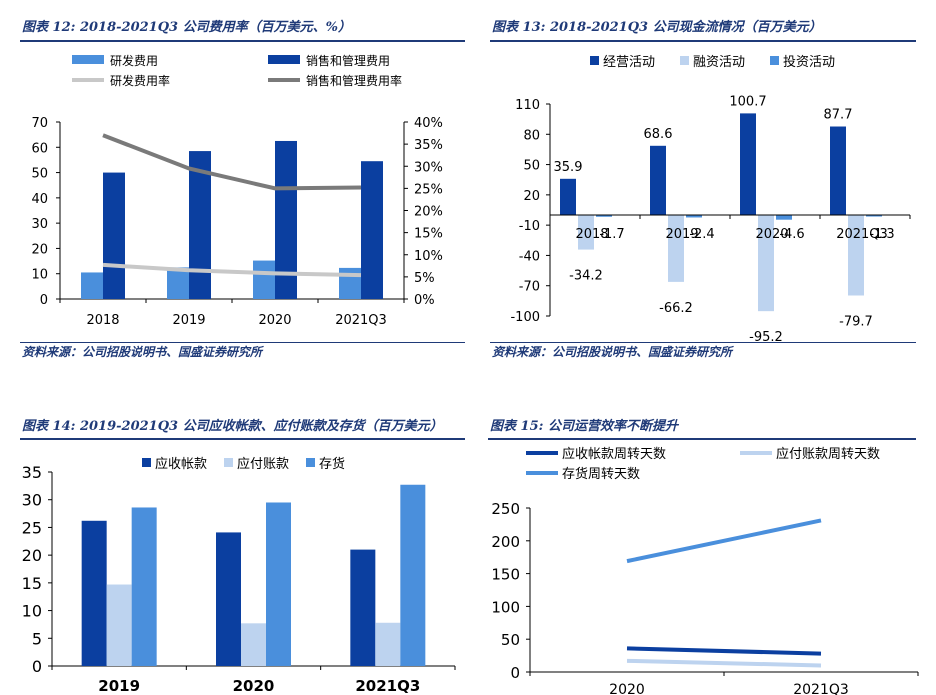  Describe the element at coordinates (657, 27) in the screenshot. I see `chart13-title: 图表 13: 2018-2021Q3 公司现金流情况（百万美元）` at that location.